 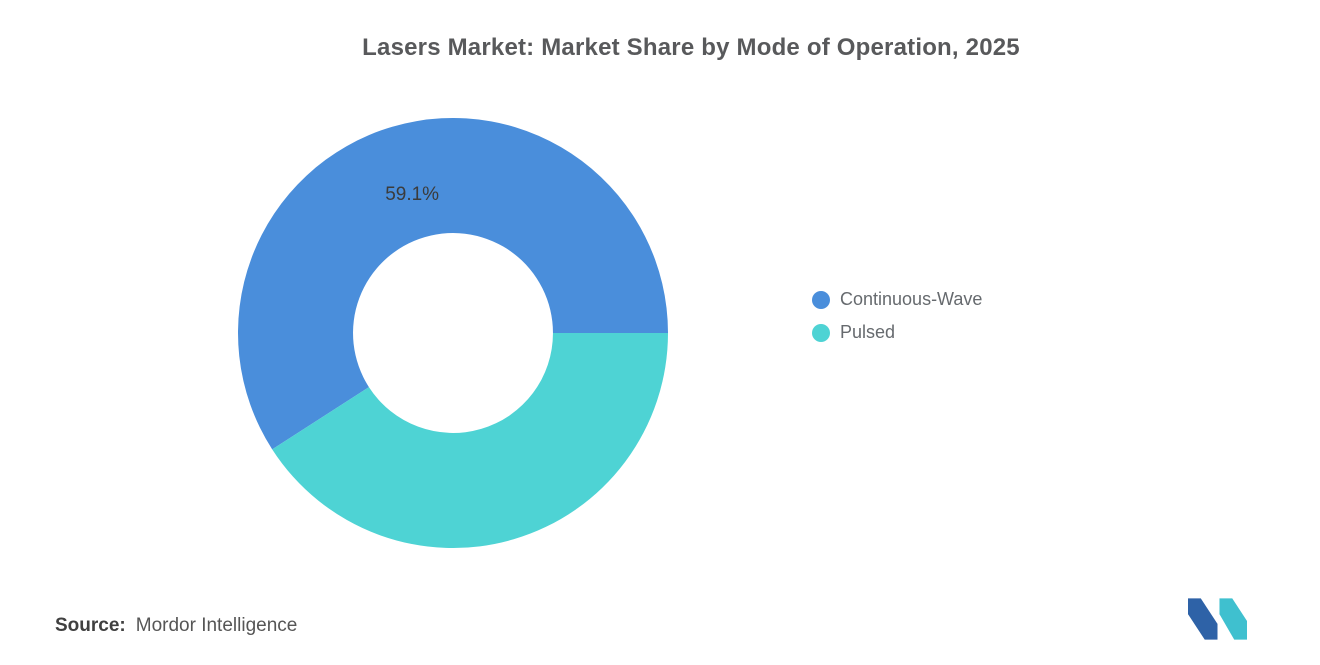 I want to click on mordor-intelligence-logo, so click(x=1217, y=619).